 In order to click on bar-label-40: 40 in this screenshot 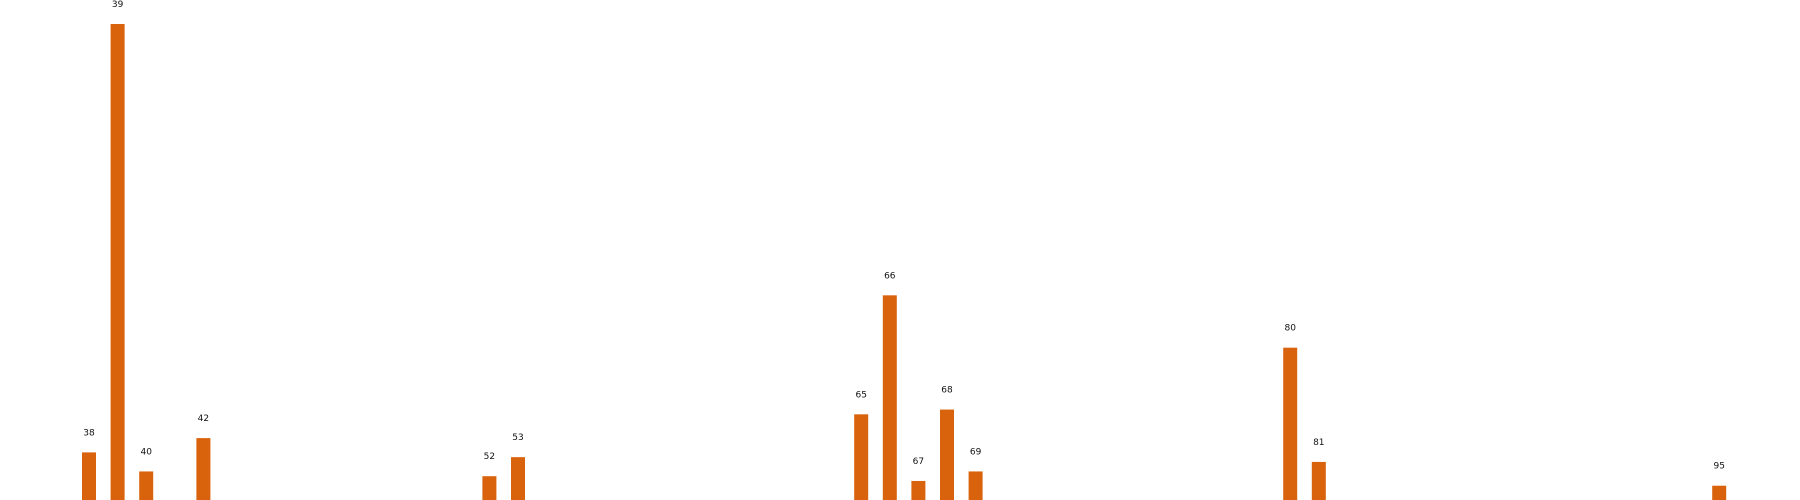, I will do `click(146, 452)`.